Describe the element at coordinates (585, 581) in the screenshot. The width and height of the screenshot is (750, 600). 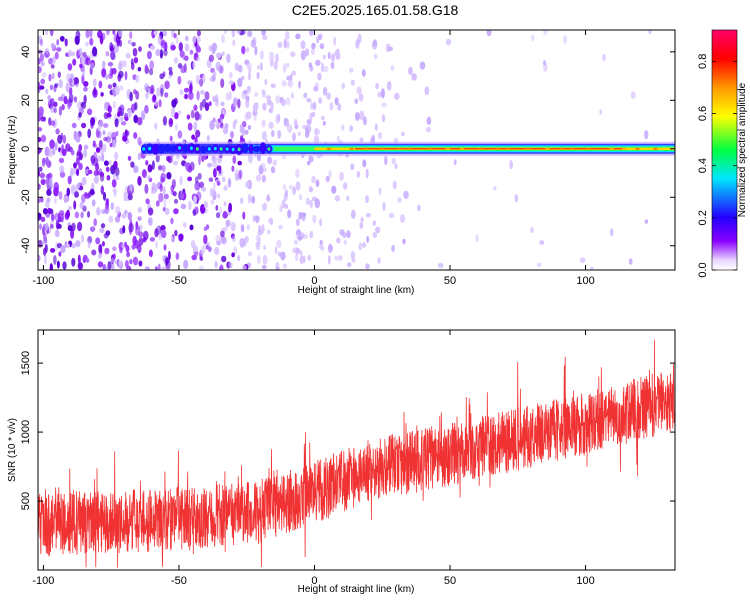
I see `snr-x-tick-label: 100` at that location.